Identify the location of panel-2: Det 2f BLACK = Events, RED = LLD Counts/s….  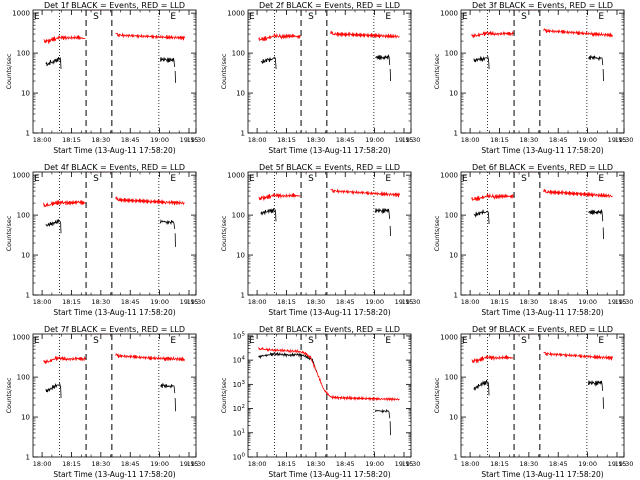
(320, 78).